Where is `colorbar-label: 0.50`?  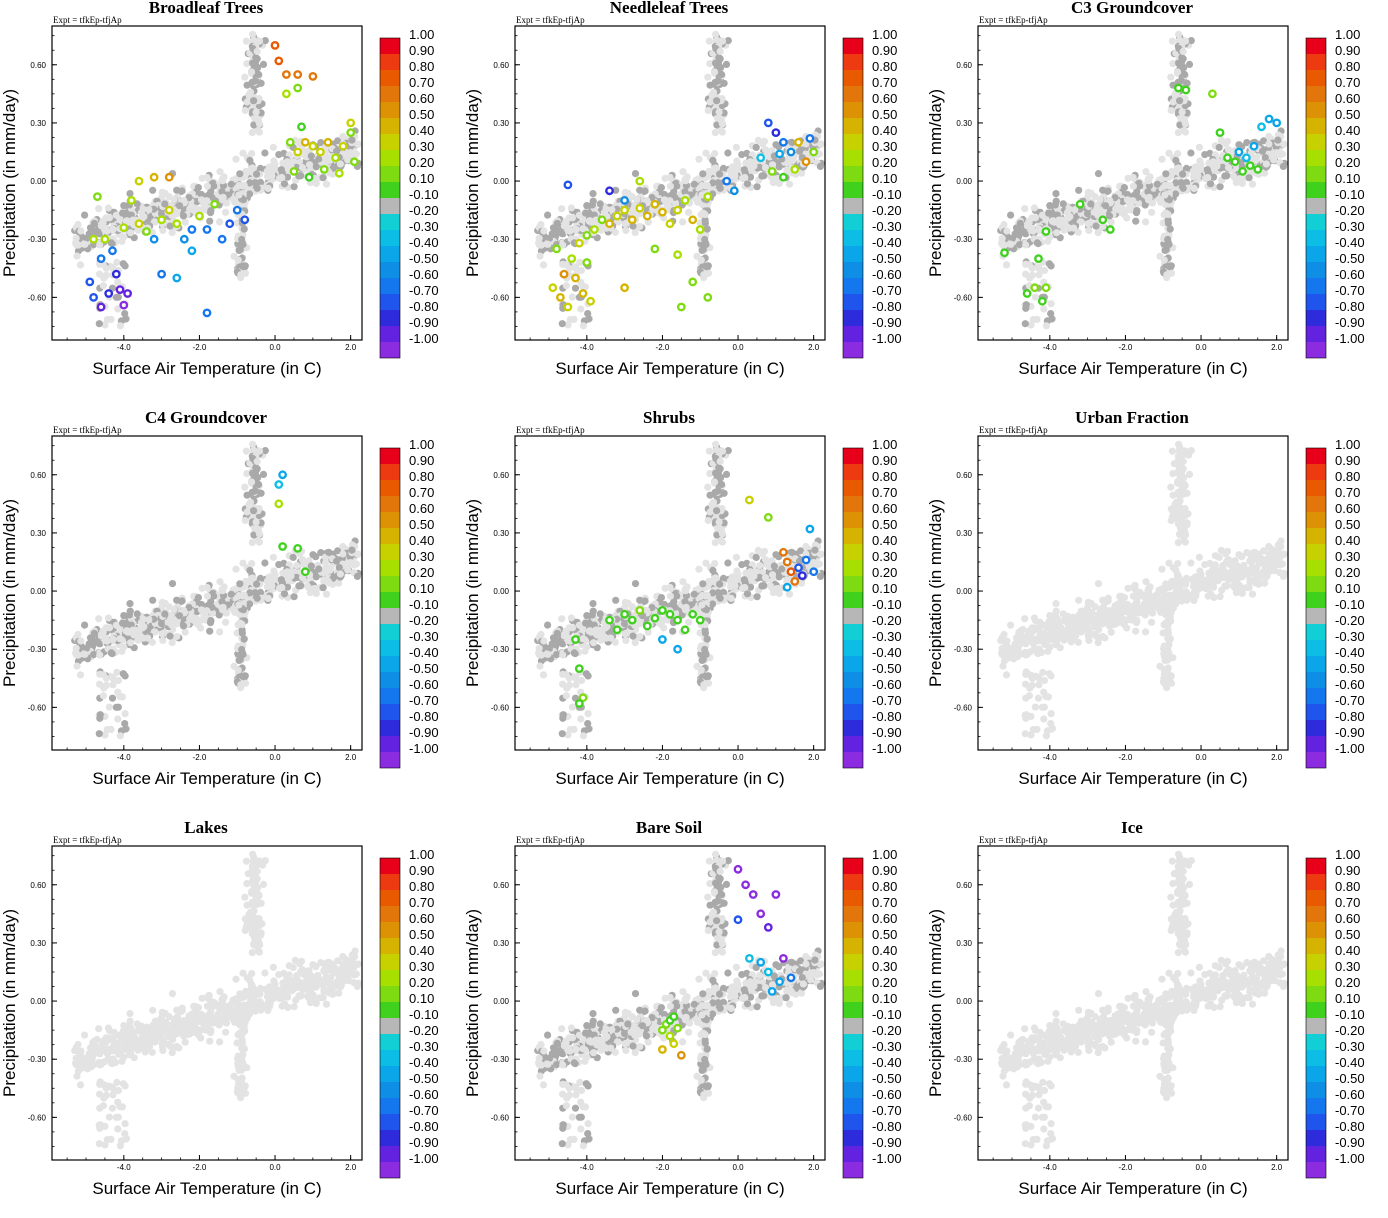 colorbar-label: 0.50 is located at coordinates (421, 524).